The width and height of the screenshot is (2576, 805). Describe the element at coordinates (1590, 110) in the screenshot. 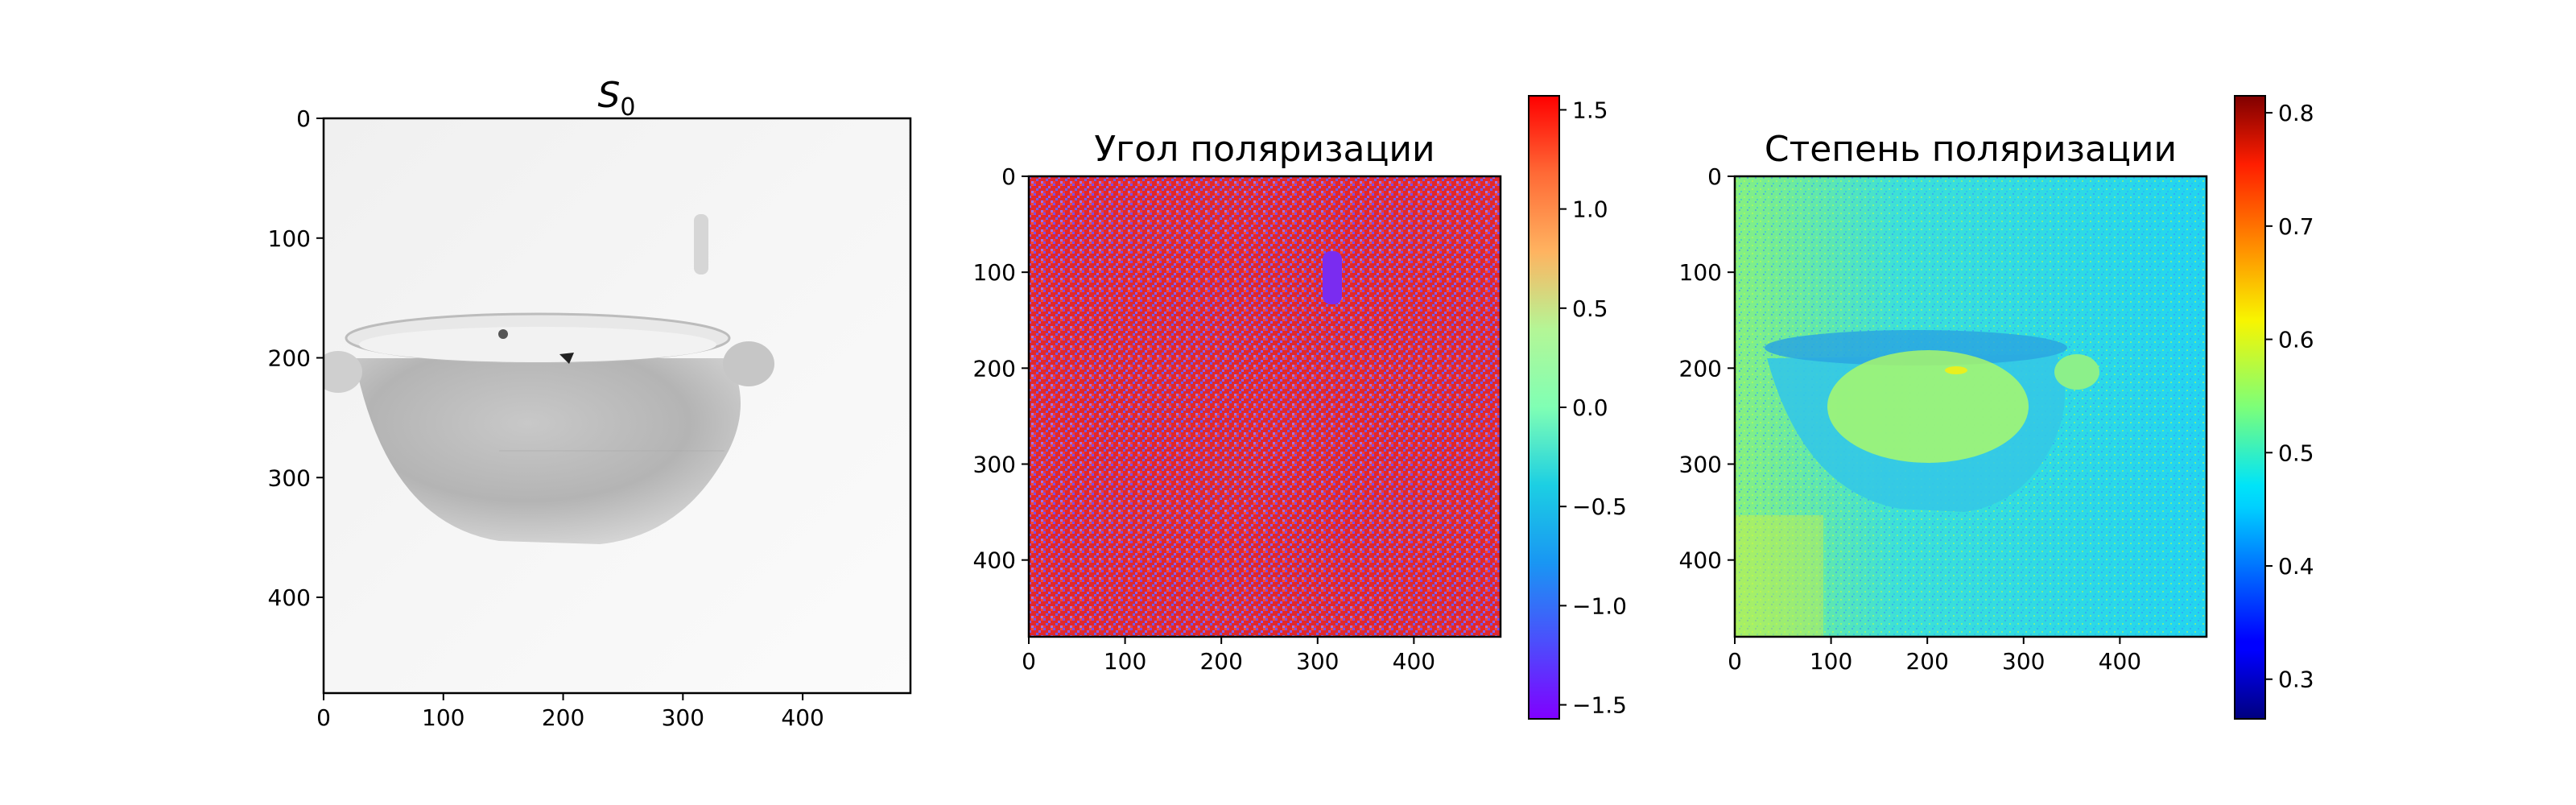

I see `colorbar-tick-label: 1.5` at that location.